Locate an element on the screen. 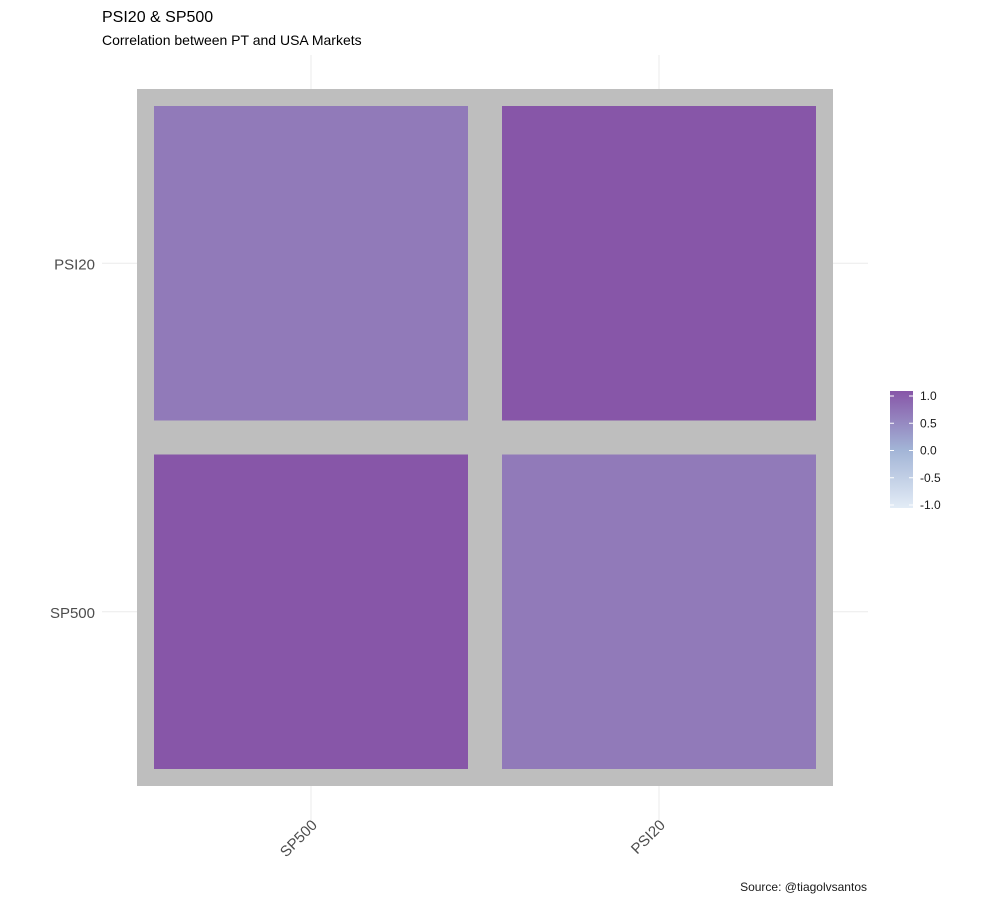 Image resolution: width=996 pixels, height=900 pixels. y-axis-tick-labels: PSI20 SP500 is located at coordinates (72, 439).